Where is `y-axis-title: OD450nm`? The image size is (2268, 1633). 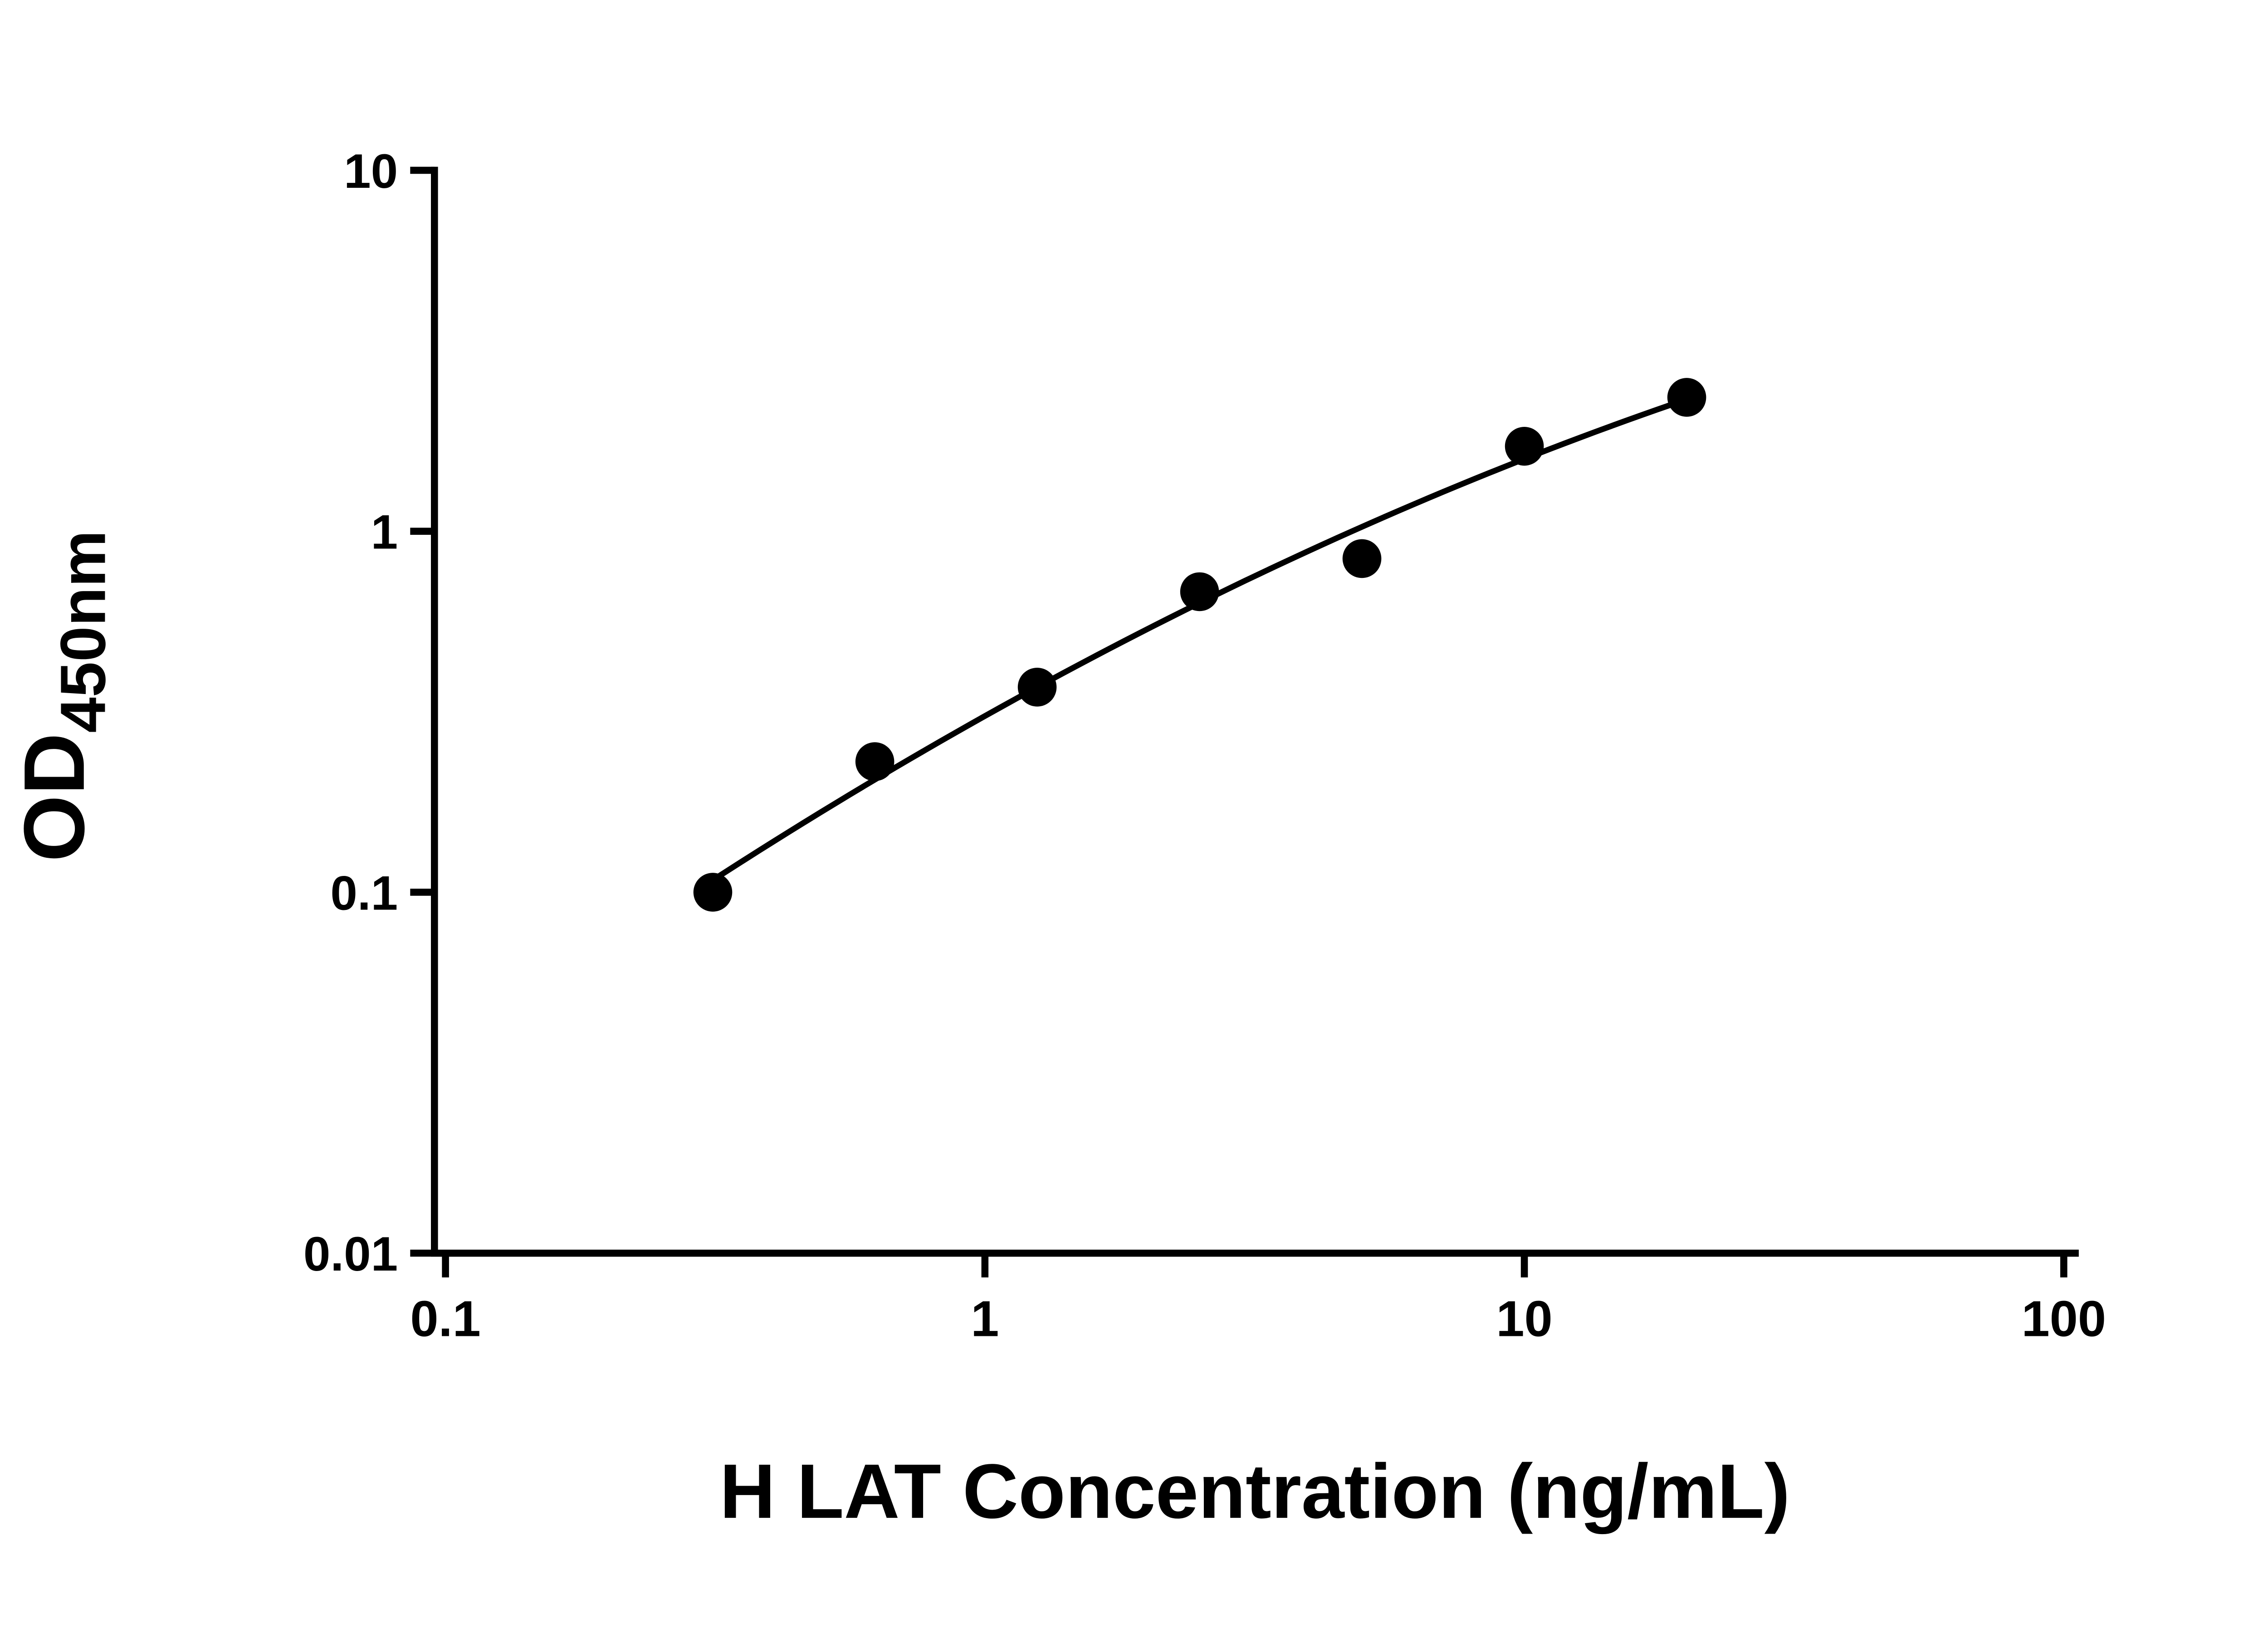
y-axis-title: OD450nm is located at coordinates (63, 696).